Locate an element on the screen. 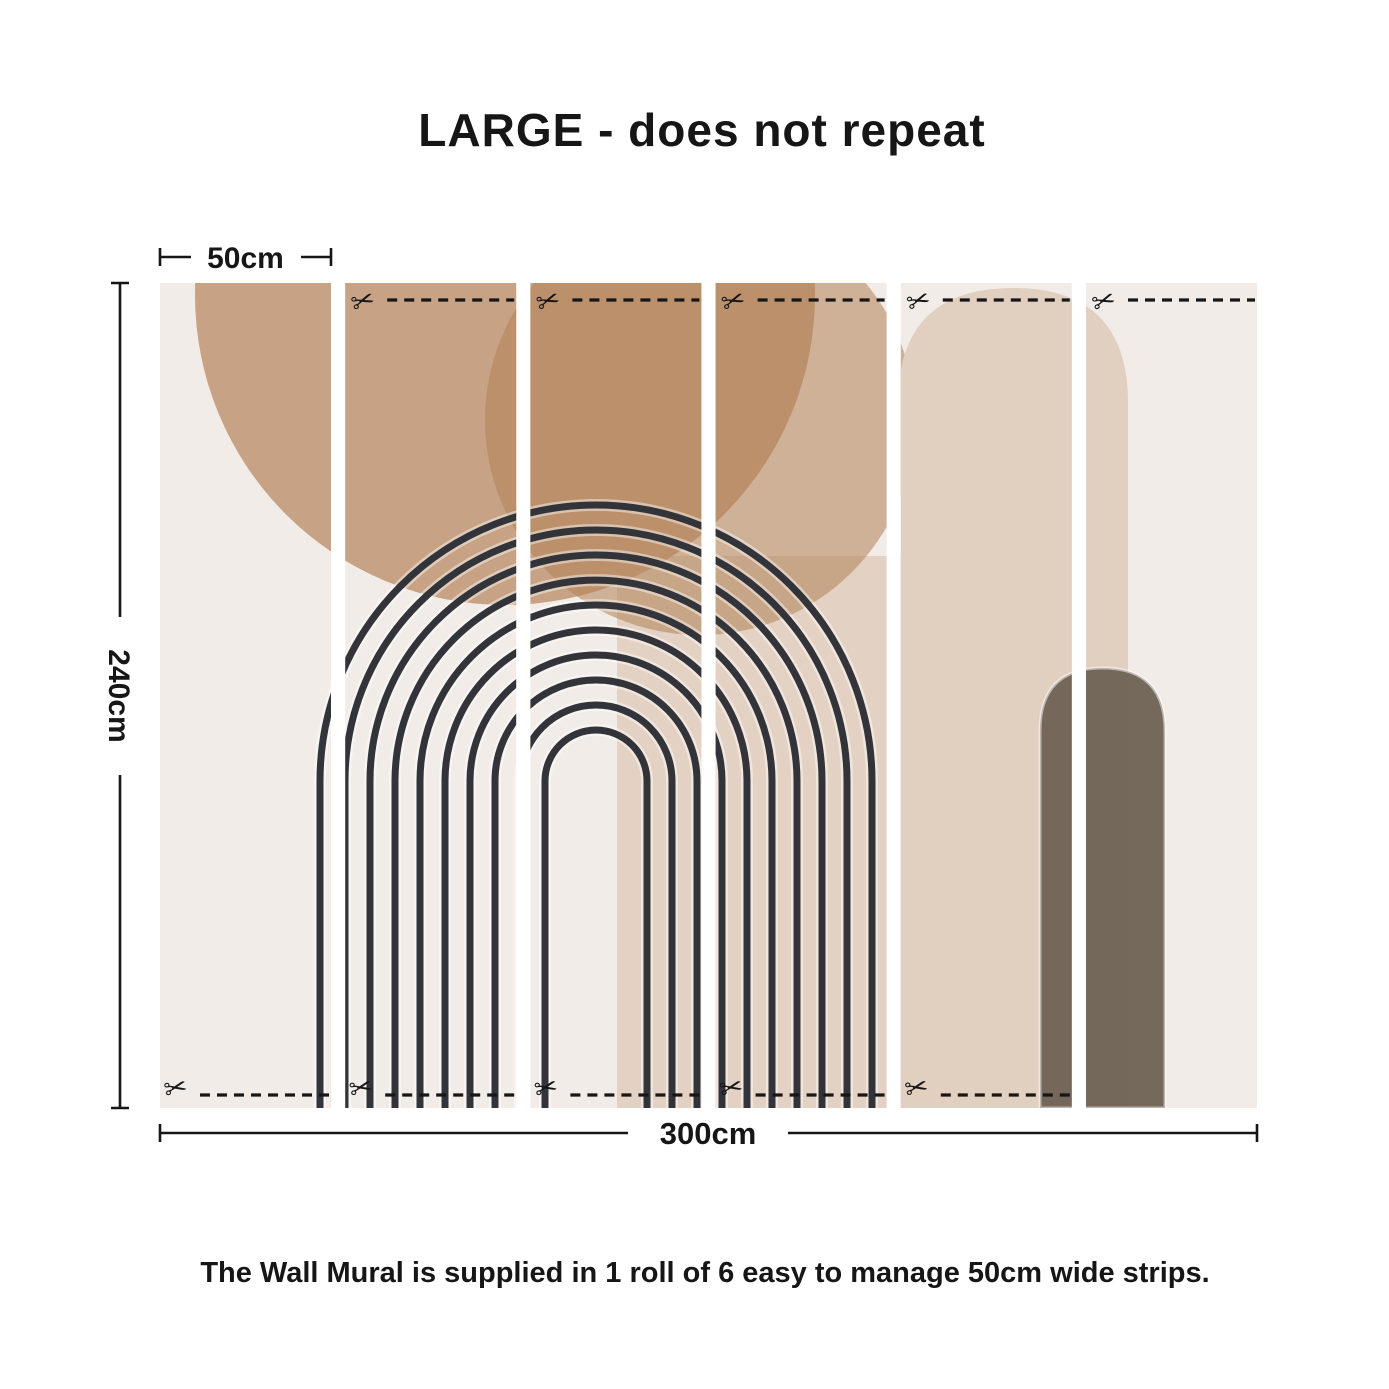 This screenshot has height=1389, width=1389. height-label: 240cm is located at coordinates (118, 695).